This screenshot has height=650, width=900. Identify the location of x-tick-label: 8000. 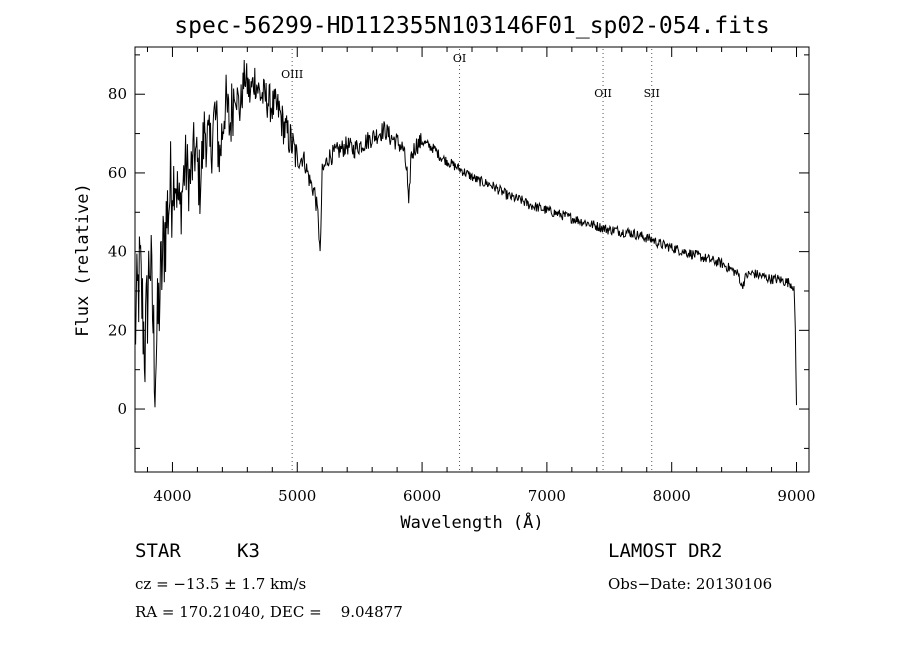
(672, 496).